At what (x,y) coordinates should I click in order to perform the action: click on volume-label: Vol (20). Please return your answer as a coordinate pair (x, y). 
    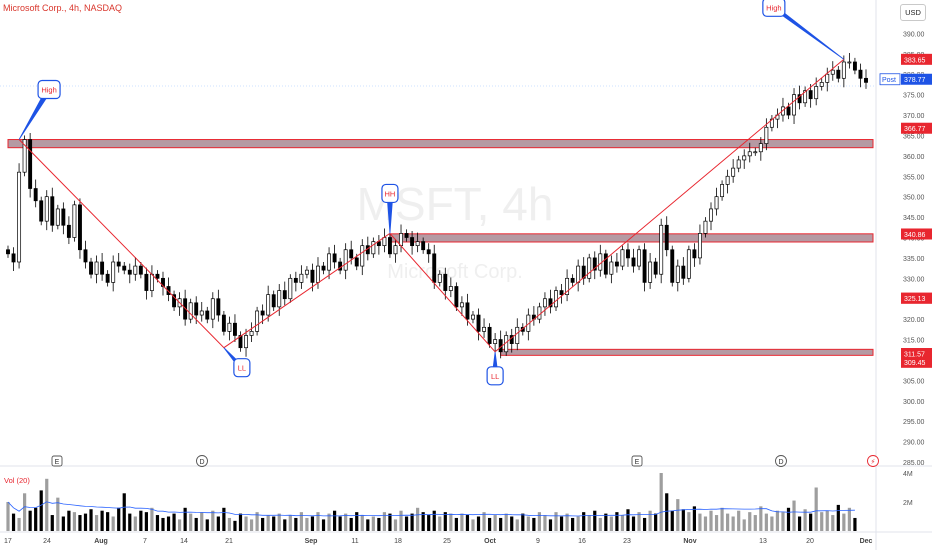
    Looking at the image, I should click on (17, 480).